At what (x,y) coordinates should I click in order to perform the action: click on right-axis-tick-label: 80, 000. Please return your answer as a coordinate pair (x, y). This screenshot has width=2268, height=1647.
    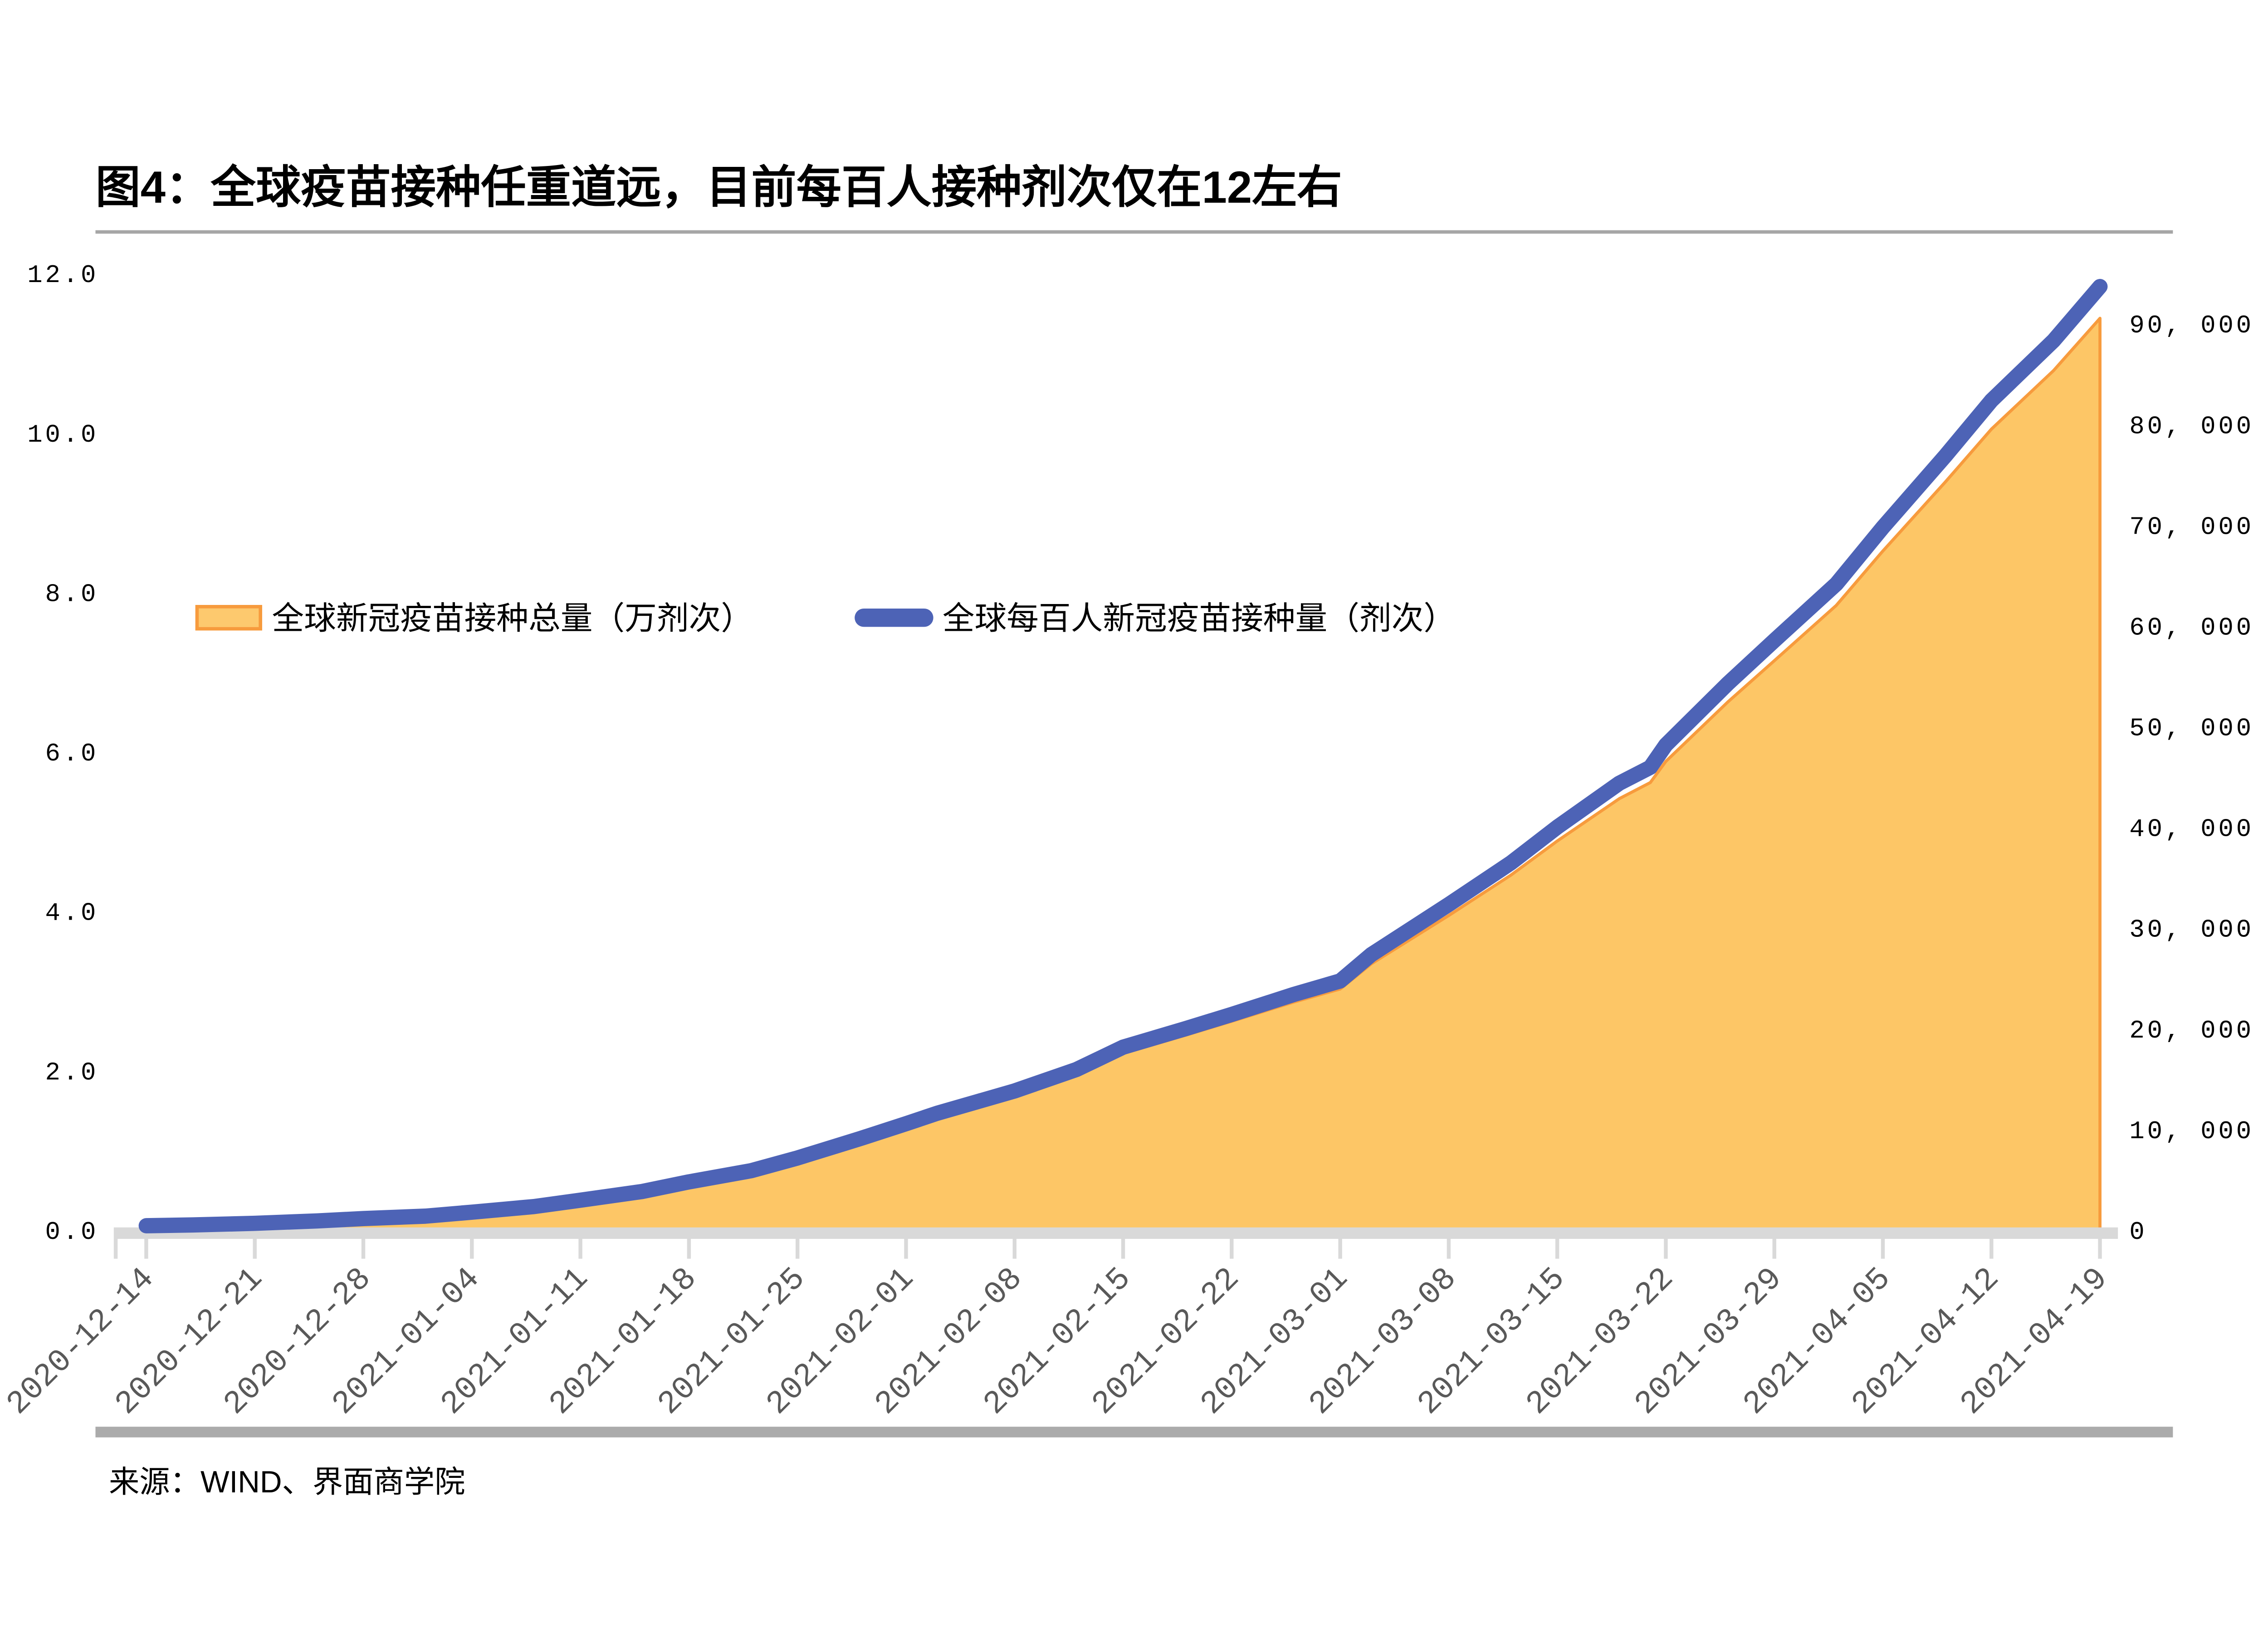
    Looking at the image, I should click on (2191, 426).